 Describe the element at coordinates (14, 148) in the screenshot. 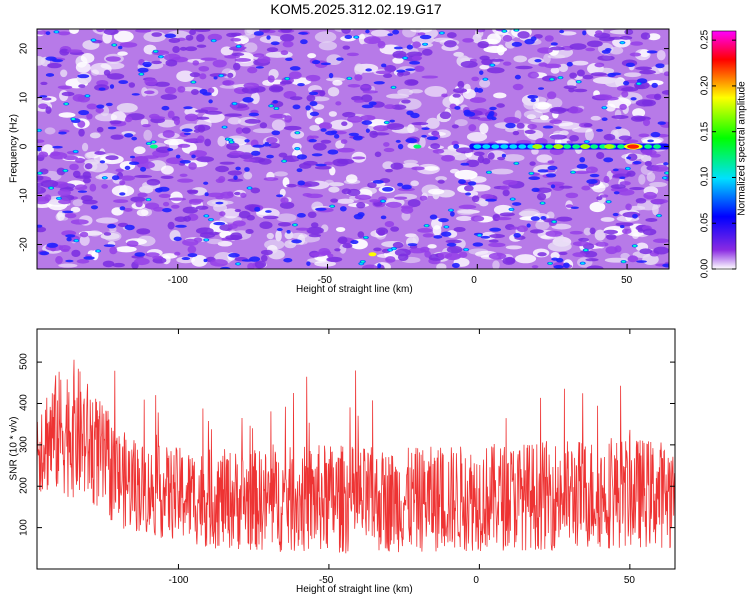

I see `top-y-axis-label: Frequency (Hz)` at that location.